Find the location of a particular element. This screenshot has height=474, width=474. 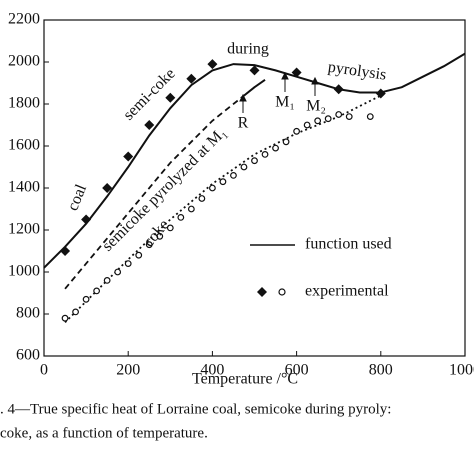

x-tick-label: 400 is located at coordinates (212, 370).